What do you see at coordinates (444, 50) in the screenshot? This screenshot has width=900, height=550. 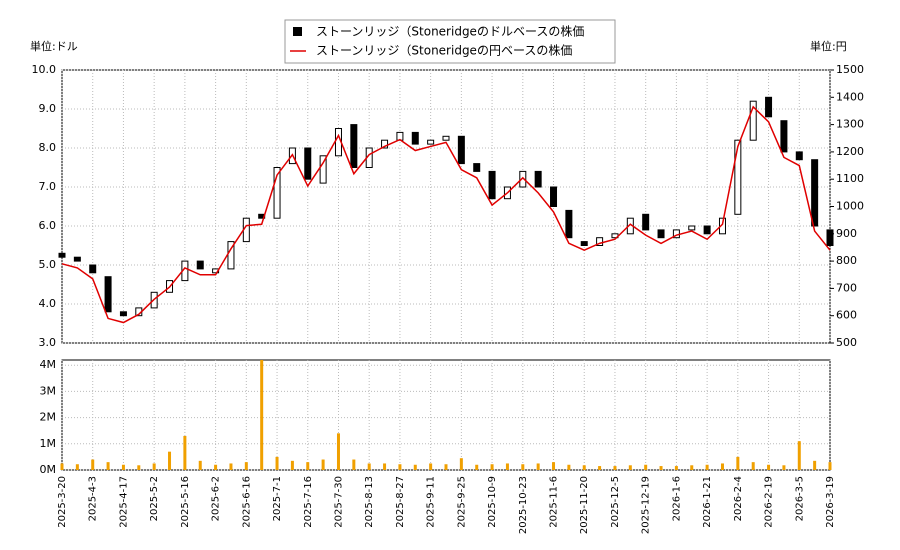 I see `legend-label: ストーンリッジ（Stoneridgeの円ベースの株価` at bounding box center [444, 50].